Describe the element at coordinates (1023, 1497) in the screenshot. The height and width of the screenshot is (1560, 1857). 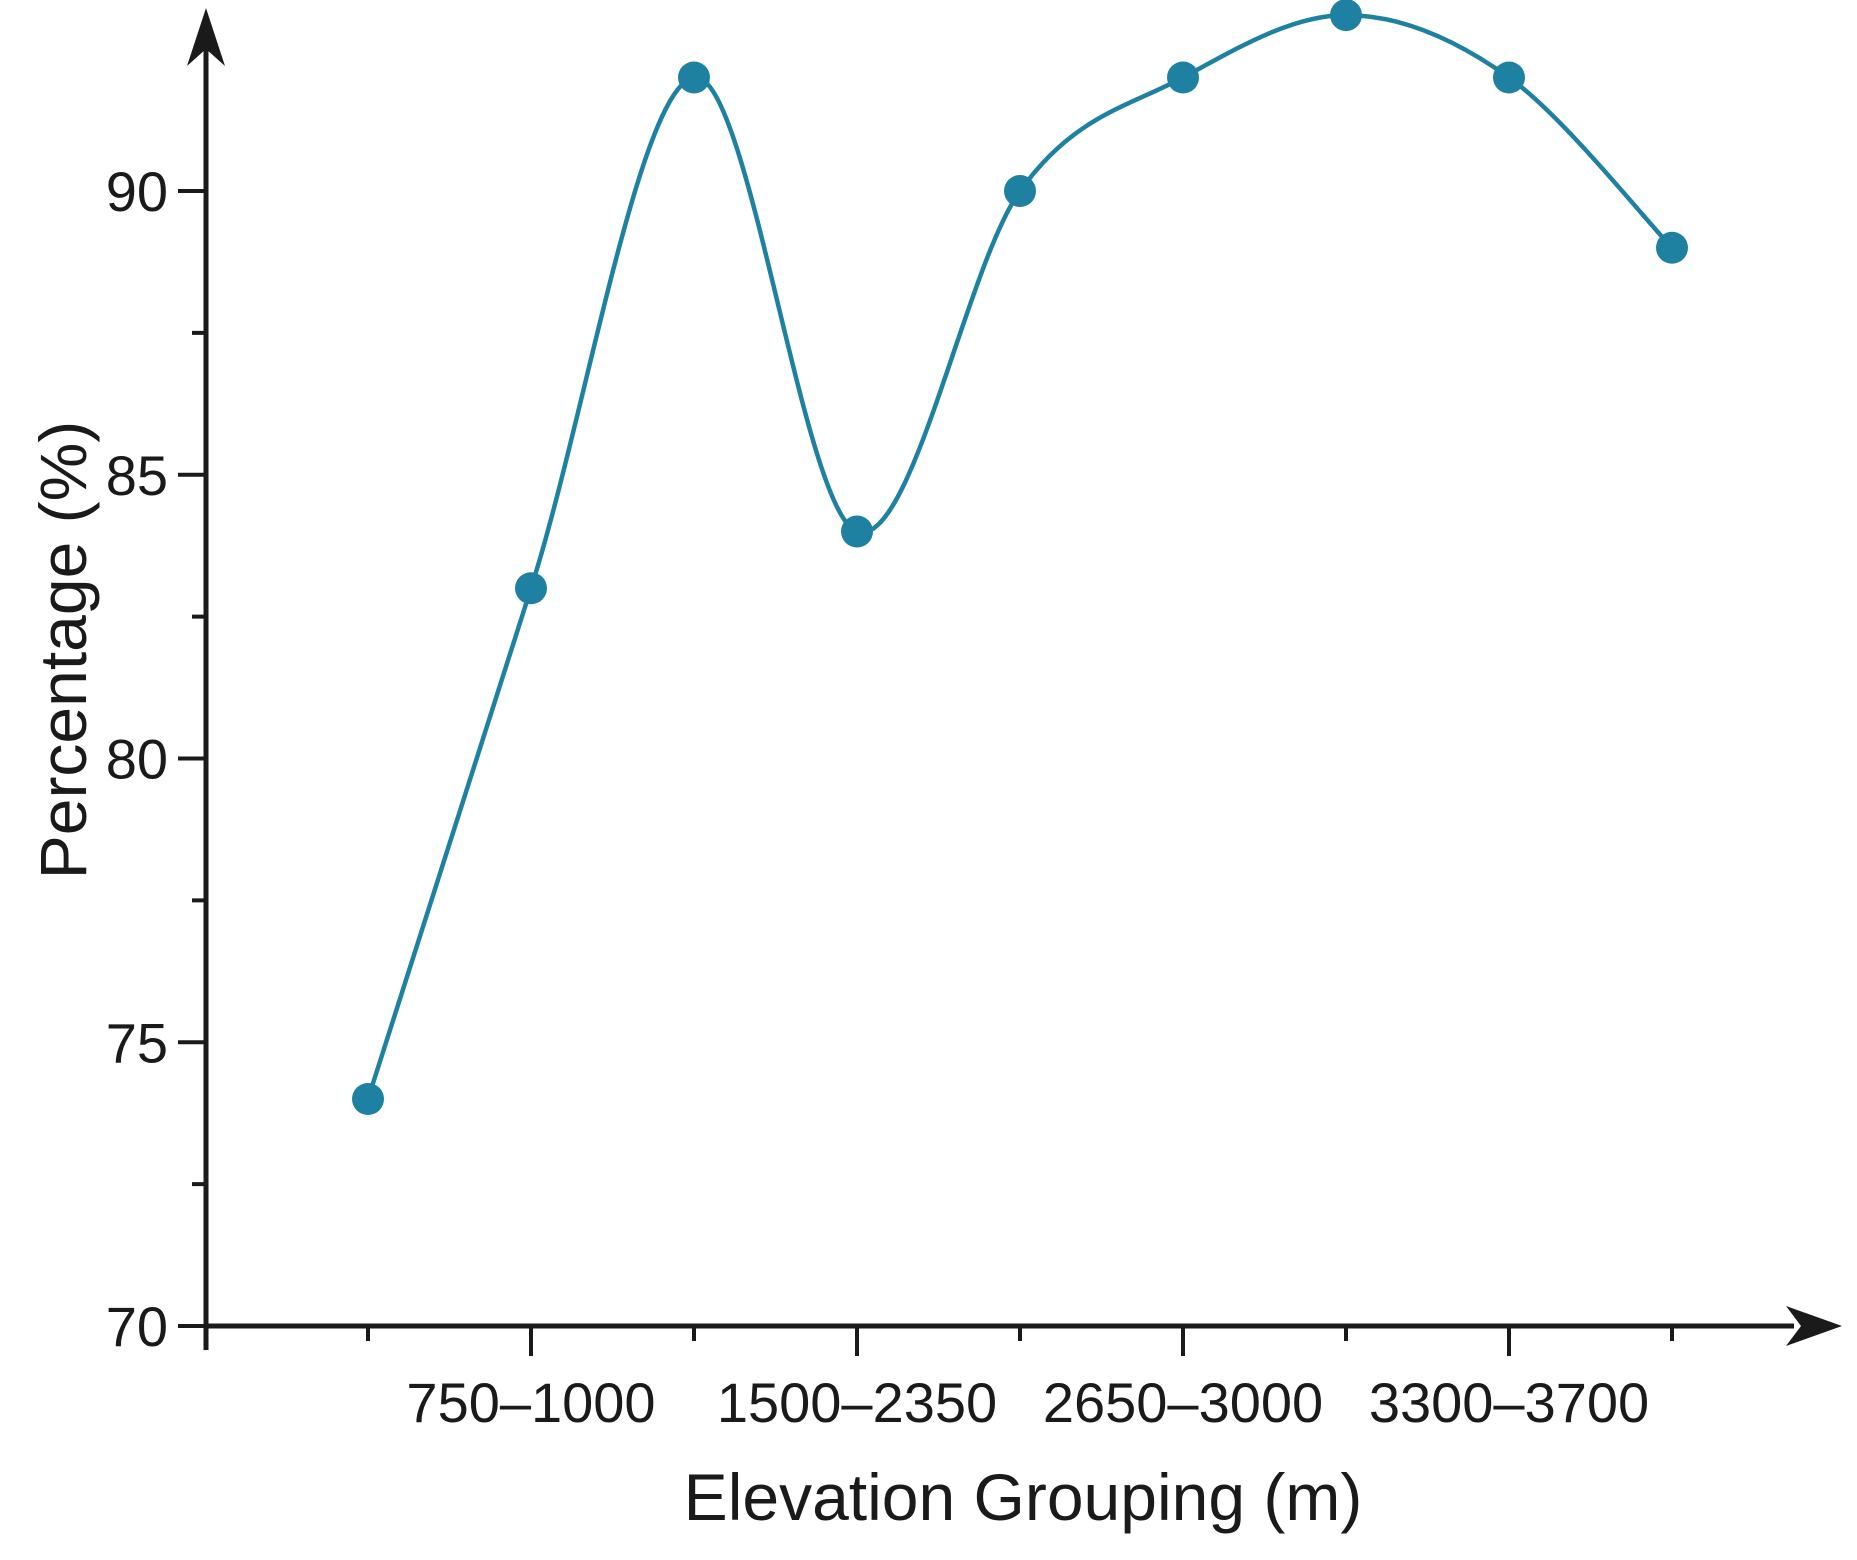
I see `x-axis-title: Elevation Grouping (m)` at that location.